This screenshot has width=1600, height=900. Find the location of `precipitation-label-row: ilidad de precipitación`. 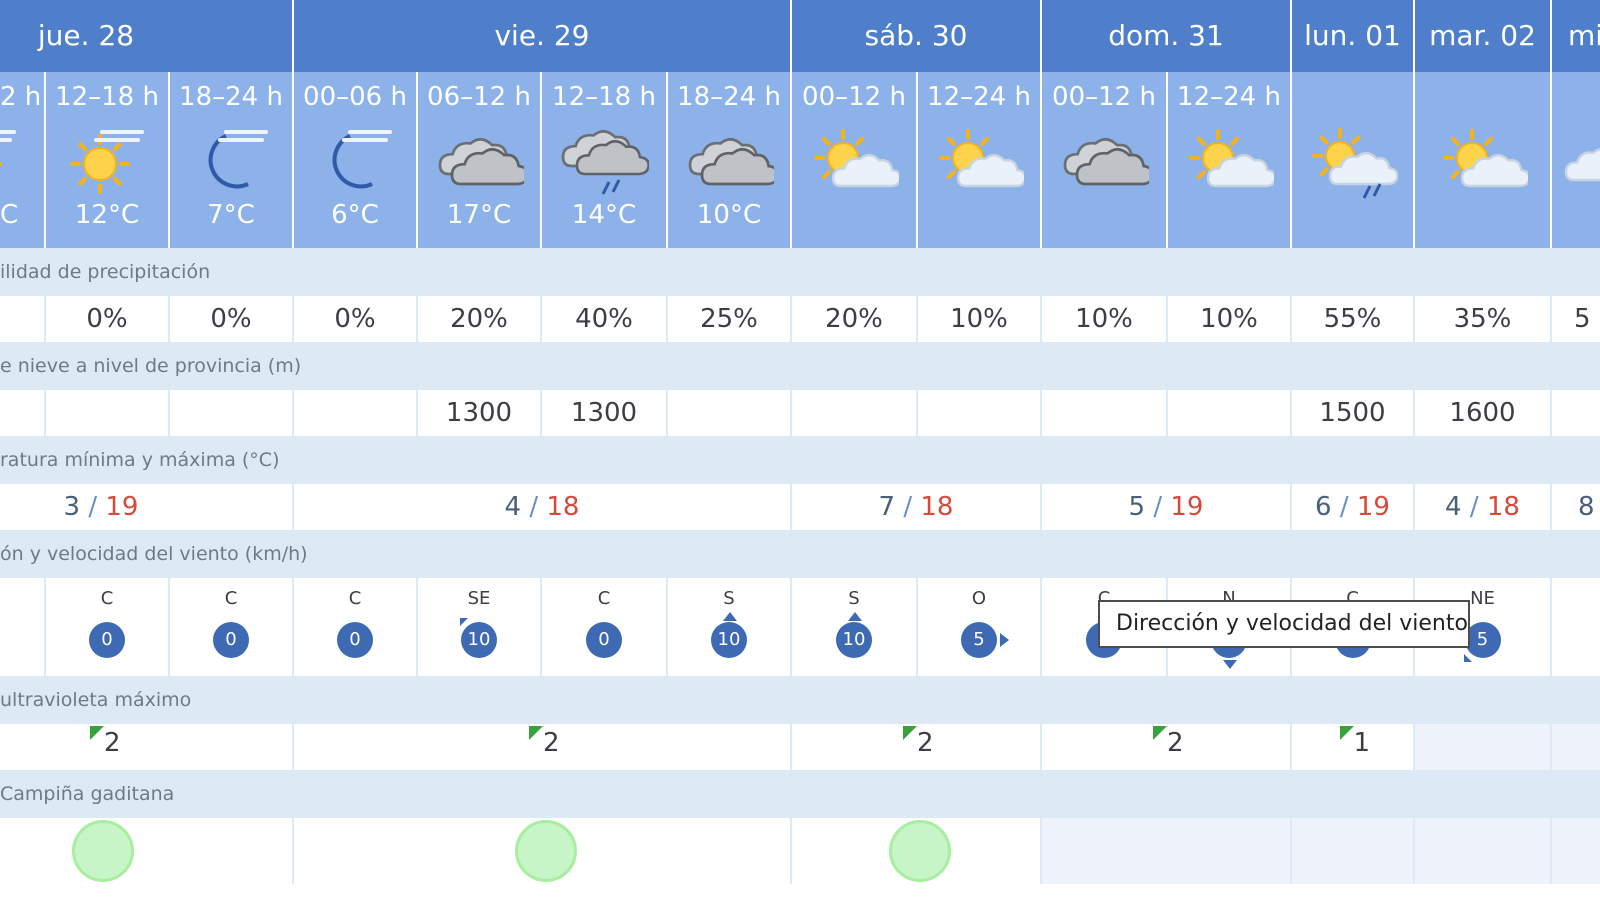

precipitation-label-row: ilidad de precipitación is located at coordinates (800, 272).